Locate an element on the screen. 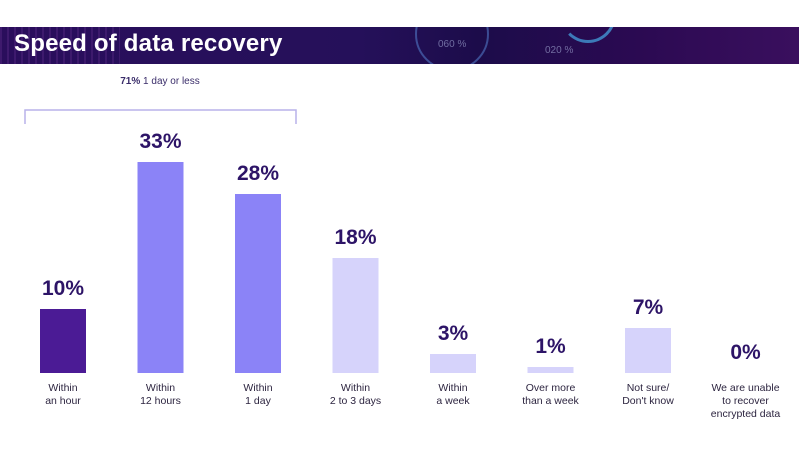  value-label-within-a-week: 3% is located at coordinates (453, 333).